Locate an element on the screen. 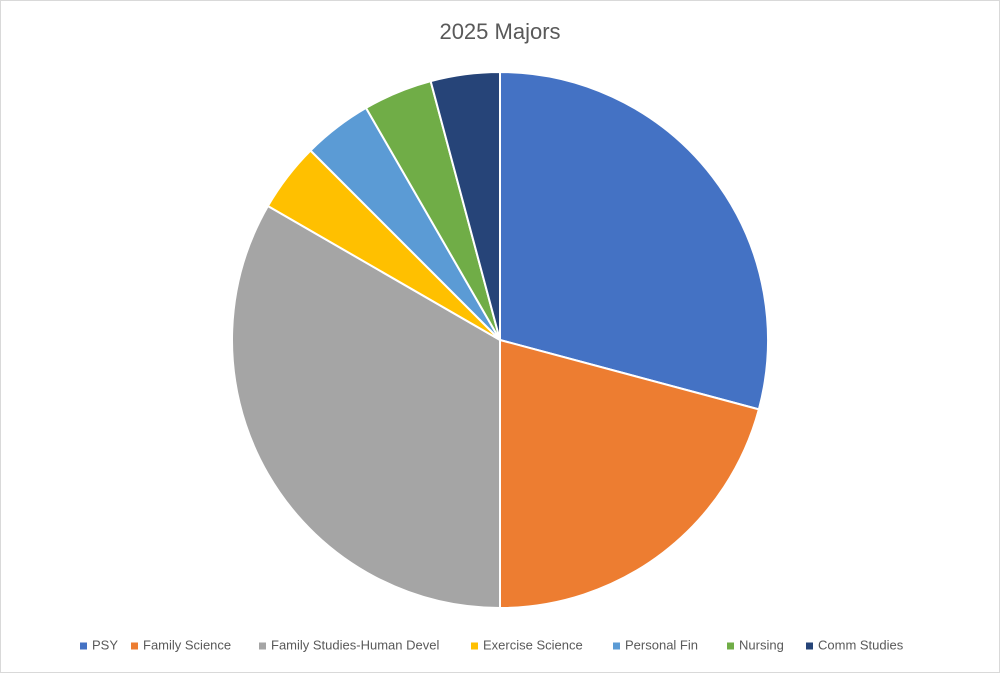  legend-label: Family Science is located at coordinates (187, 644).